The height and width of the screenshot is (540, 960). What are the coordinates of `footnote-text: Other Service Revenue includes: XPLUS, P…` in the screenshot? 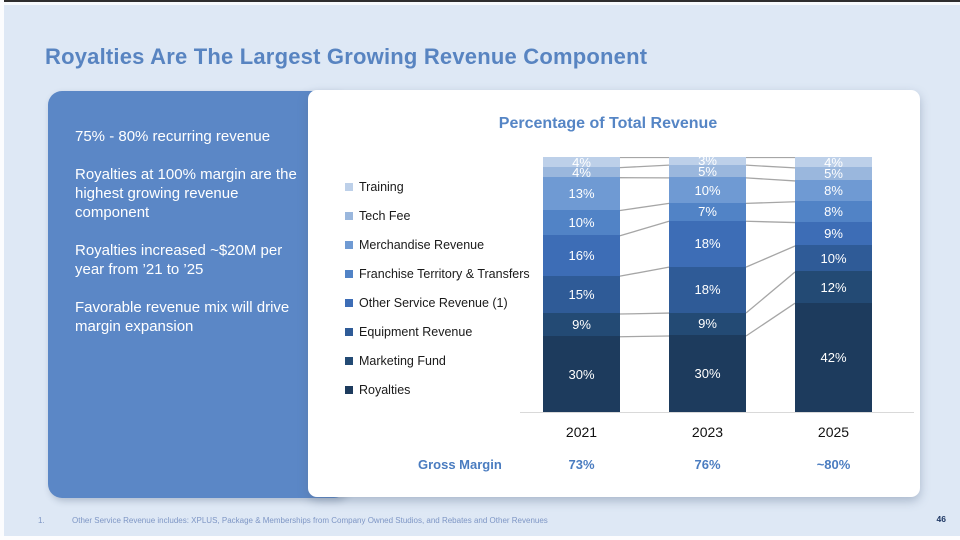 It's located at (310, 520).